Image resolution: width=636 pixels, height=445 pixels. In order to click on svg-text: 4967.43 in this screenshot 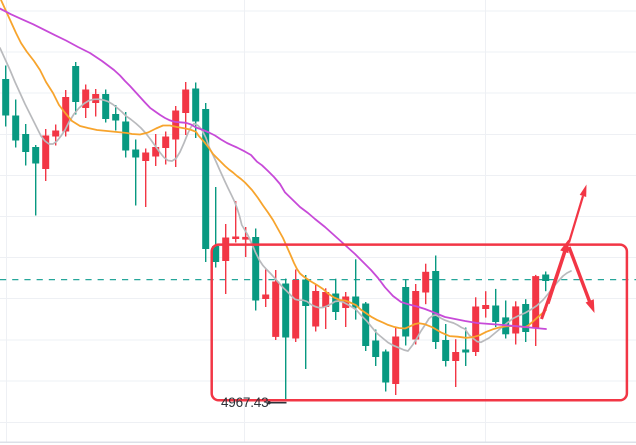, I will do `click(244, 402)`.